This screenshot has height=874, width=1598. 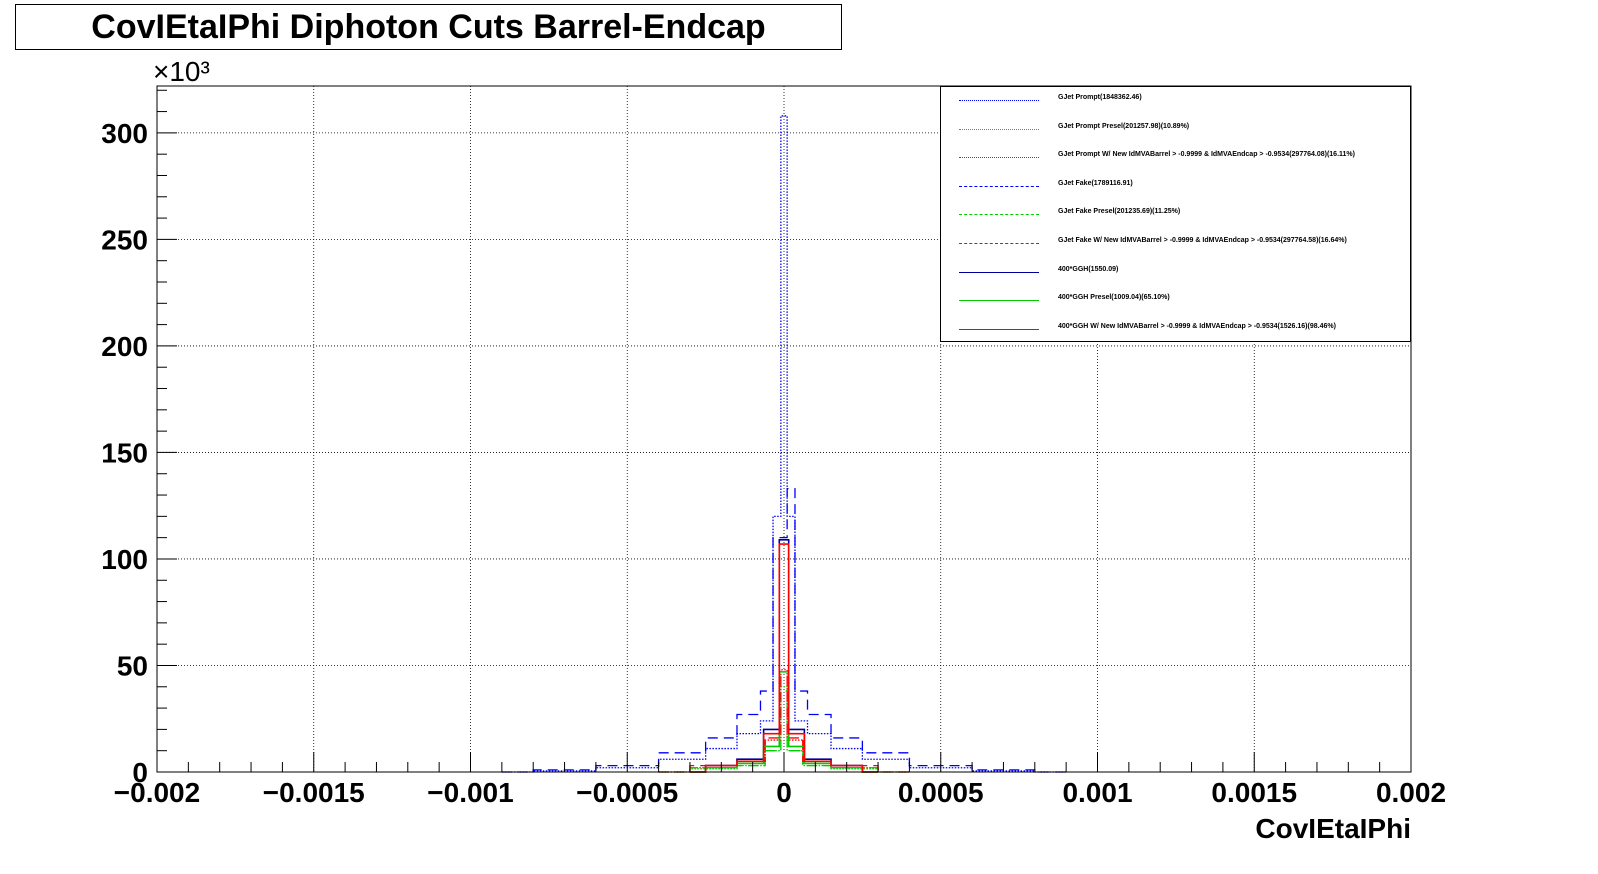 I want to click on x-tick-label: 0.002, so click(x=1411, y=792).